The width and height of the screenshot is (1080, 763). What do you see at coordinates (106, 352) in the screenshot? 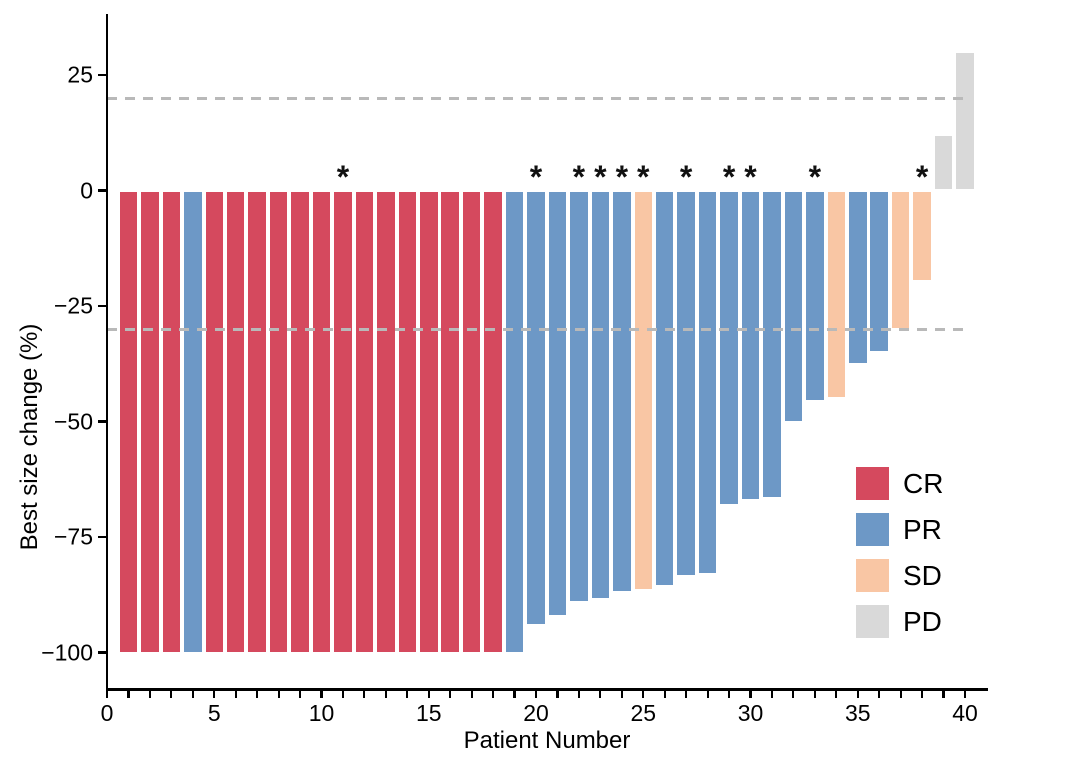
I see `y-axis-line` at bounding box center [106, 352].